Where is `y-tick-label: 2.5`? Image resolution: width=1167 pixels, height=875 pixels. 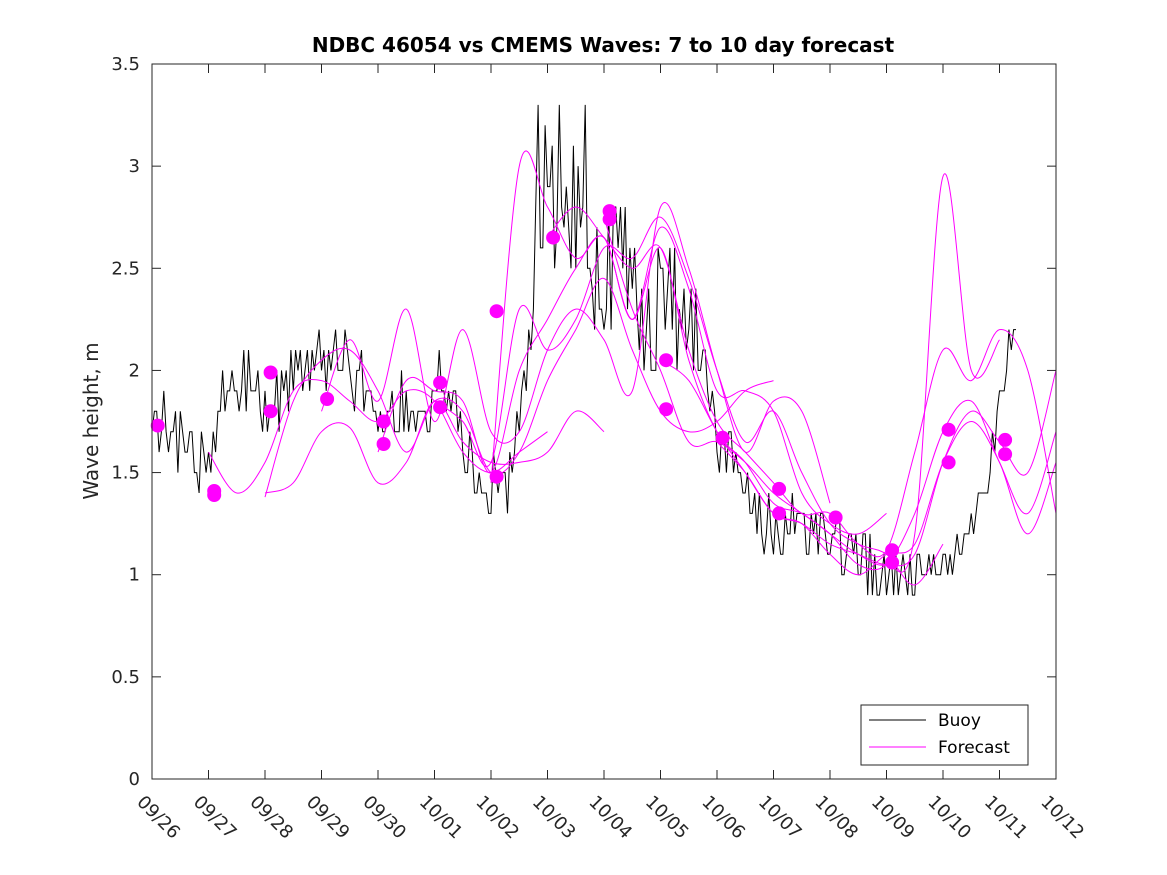
y-tick-label: 2.5 is located at coordinates (125, 268).